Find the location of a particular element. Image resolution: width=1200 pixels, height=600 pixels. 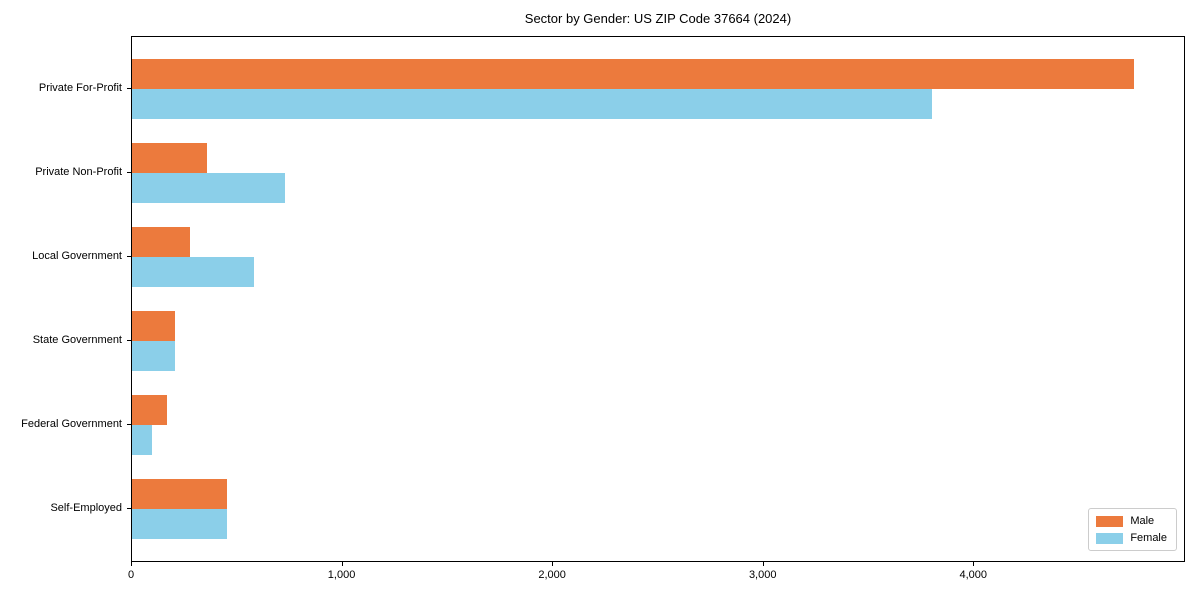

bar-female-self-employed is located at coordinates (179, 524).